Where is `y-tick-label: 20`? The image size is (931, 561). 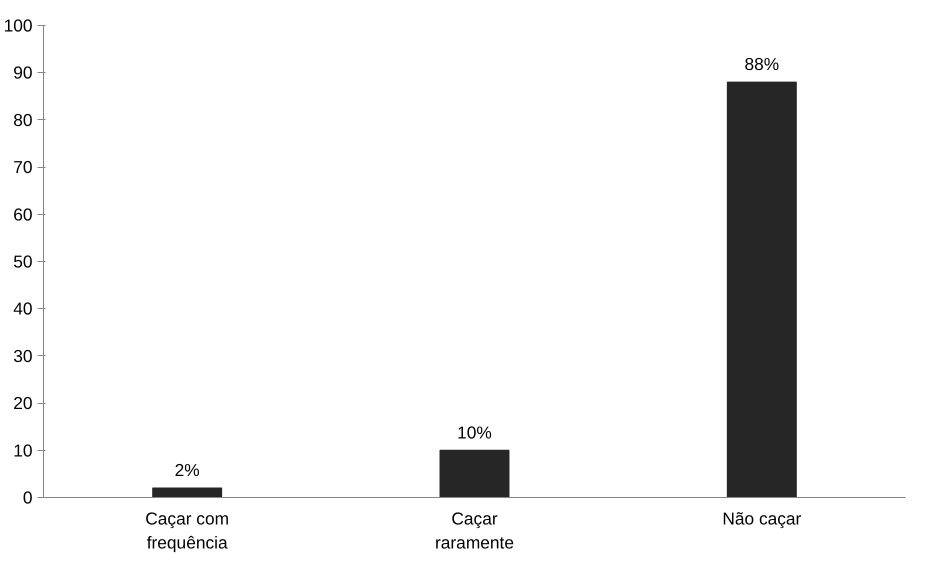 y-tick-label: 20 is located at coordinates (23, 403).